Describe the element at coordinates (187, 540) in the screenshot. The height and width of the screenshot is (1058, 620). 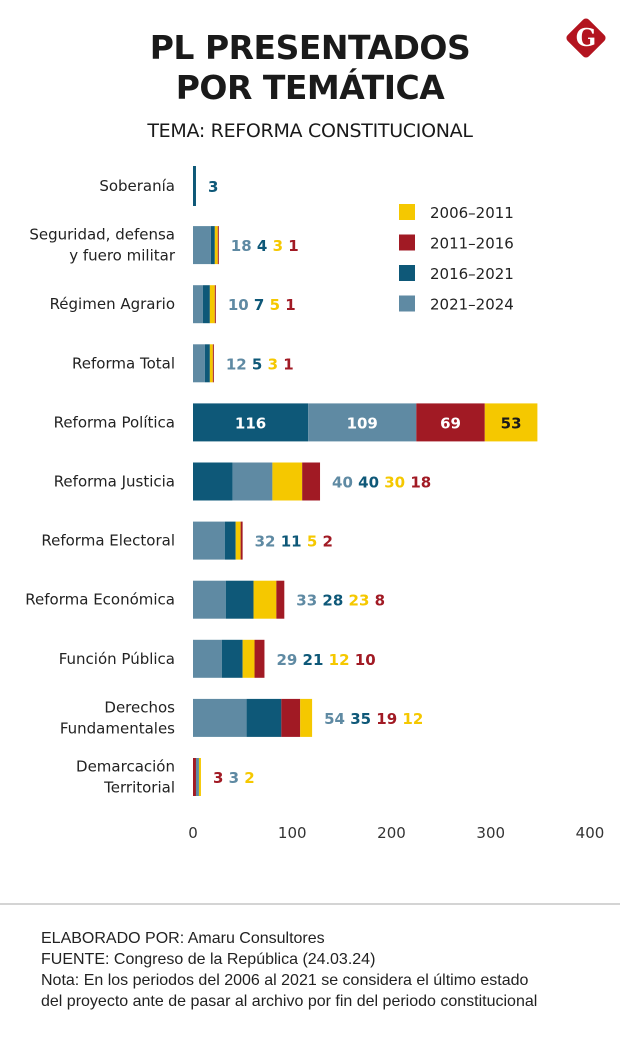
I see `bar-row-reforma-electoral: Reforma Electoral 32 11 5 2` at that location.